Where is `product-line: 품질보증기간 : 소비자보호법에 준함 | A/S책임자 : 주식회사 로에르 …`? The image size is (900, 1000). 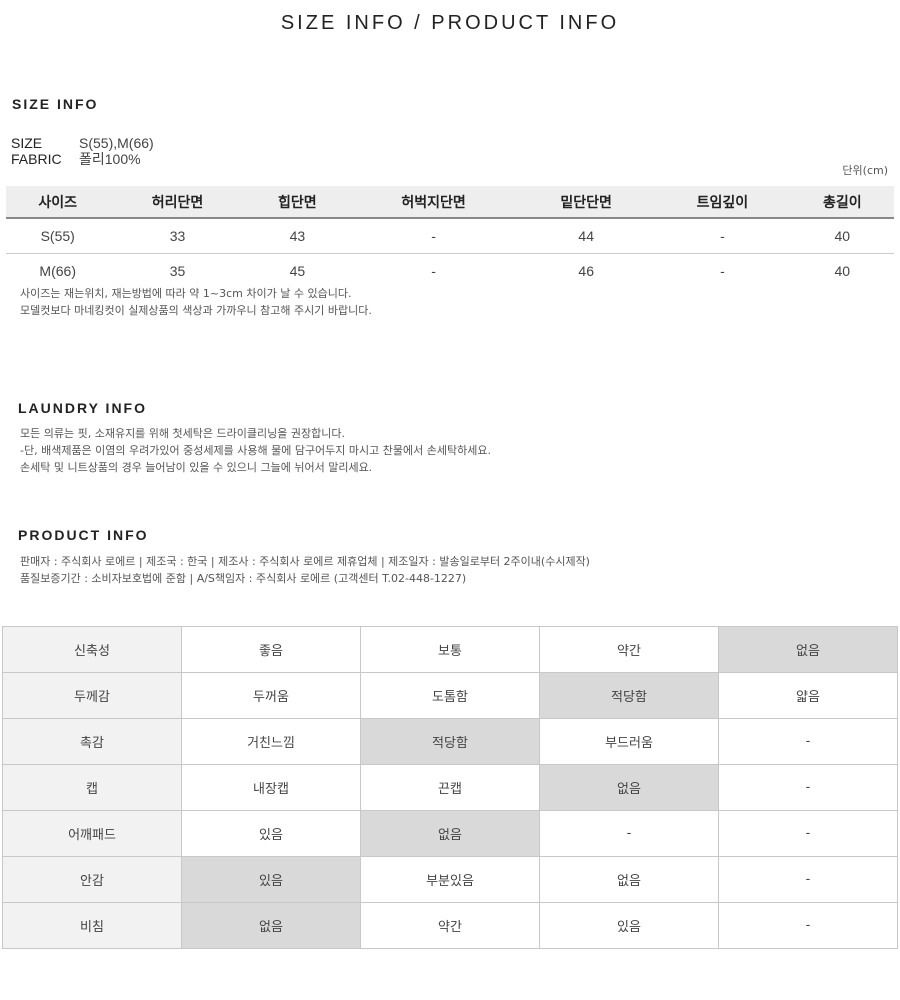 product-line: 품질보증기간 : 소비자보호법에 준함 | A/S책임자 : 주식회사 로에르 … is located at coordinates (243, 578).